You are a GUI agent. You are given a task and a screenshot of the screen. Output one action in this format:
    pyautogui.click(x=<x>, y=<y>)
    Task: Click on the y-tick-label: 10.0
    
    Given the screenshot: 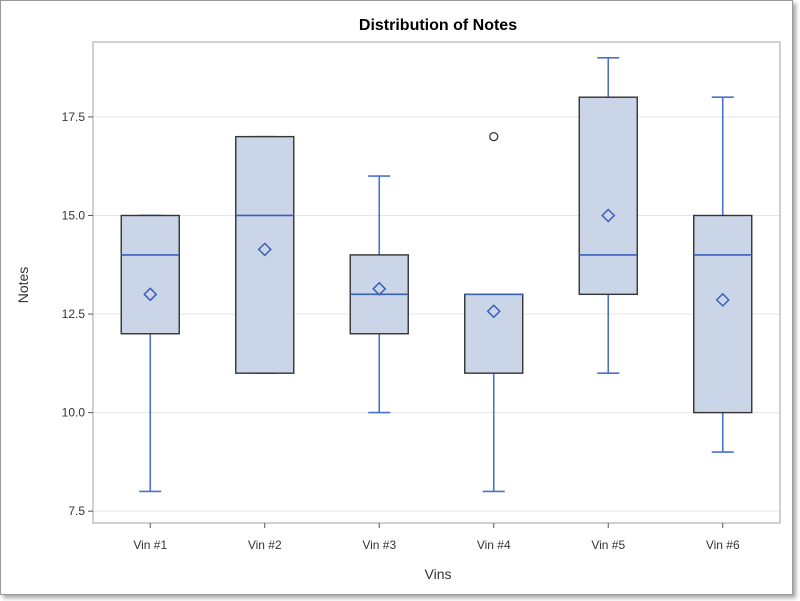 What is the action you would take?
    pyautogui.click(x=74, y=413)
    